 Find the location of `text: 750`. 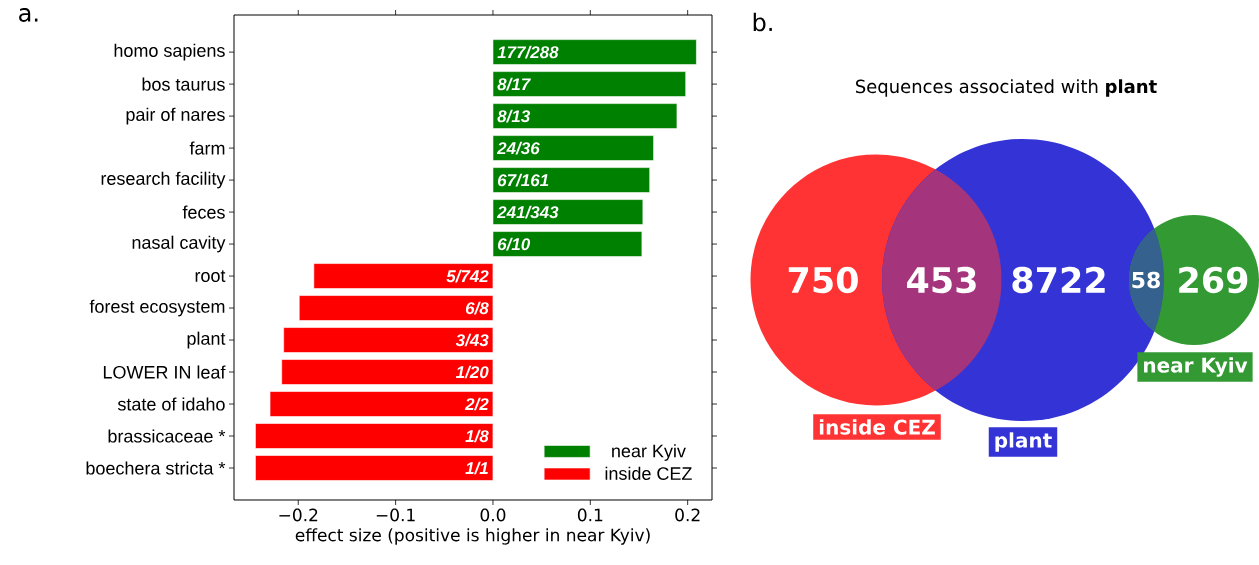

text: 750 is located at coordinates (823, 280).